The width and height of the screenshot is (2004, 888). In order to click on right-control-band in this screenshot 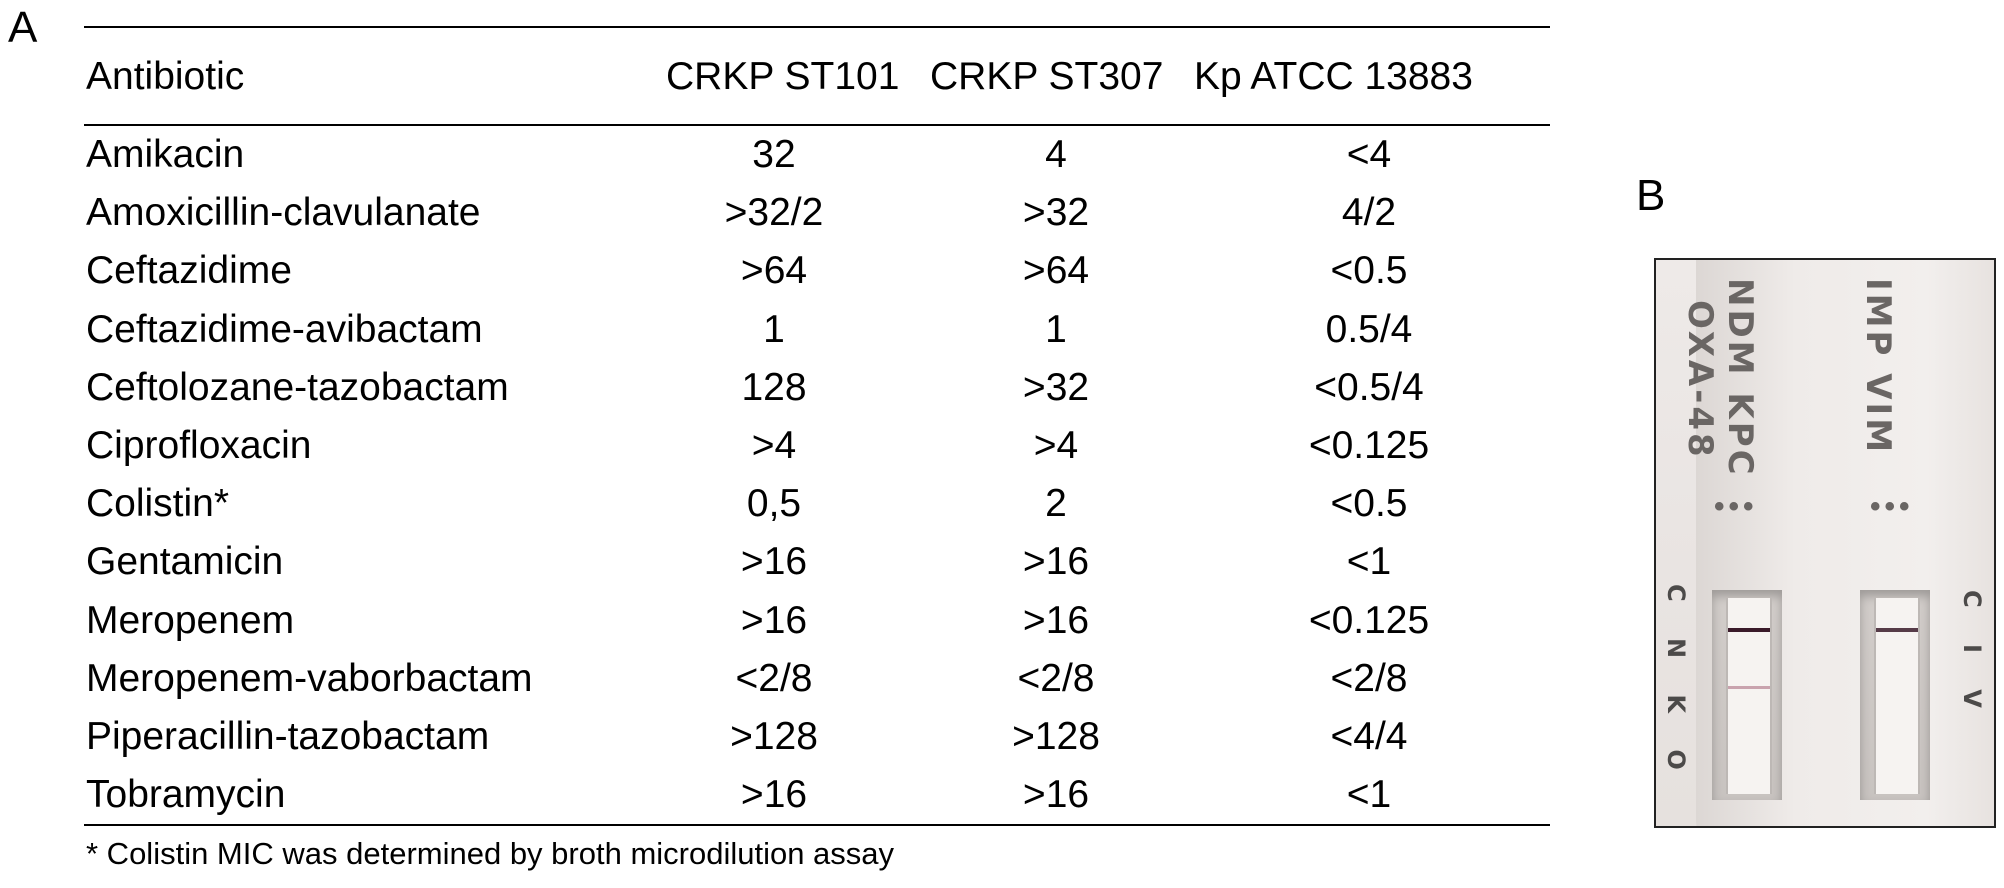, I will do `click(1897, 630)`.